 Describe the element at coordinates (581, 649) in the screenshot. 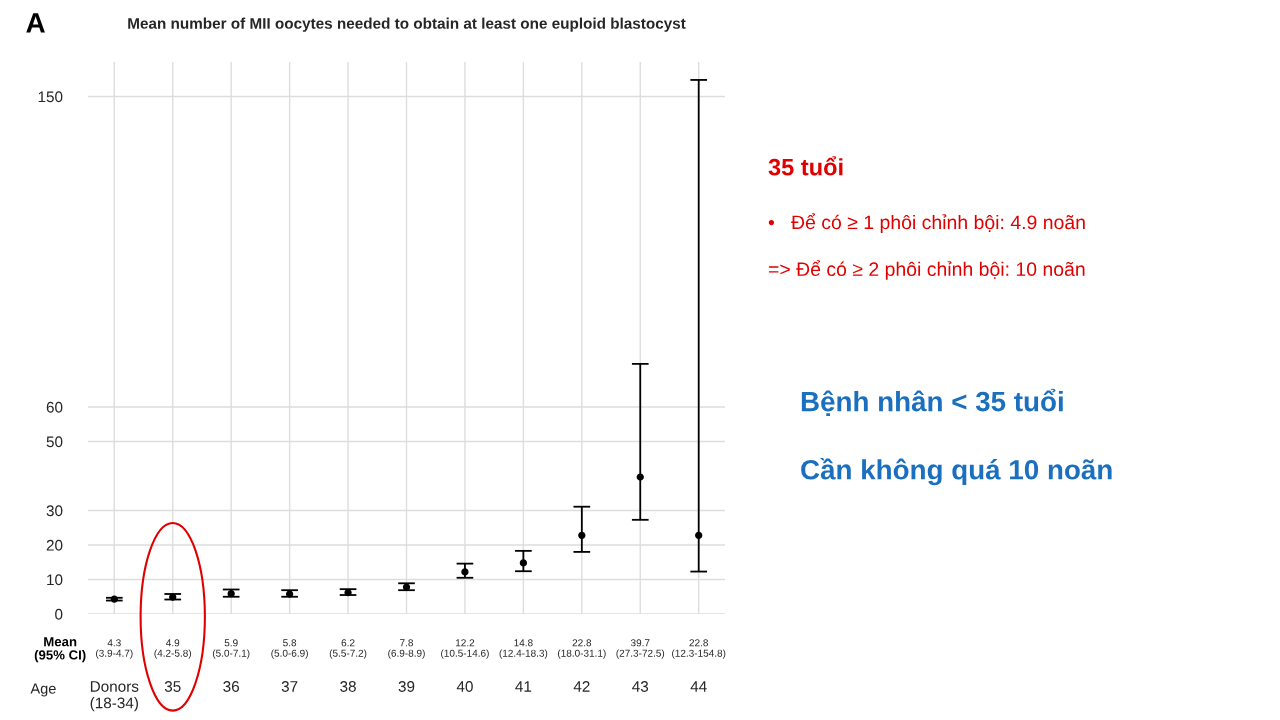

I see `data-label: 22.8 (18.0-31.1)` at that location.